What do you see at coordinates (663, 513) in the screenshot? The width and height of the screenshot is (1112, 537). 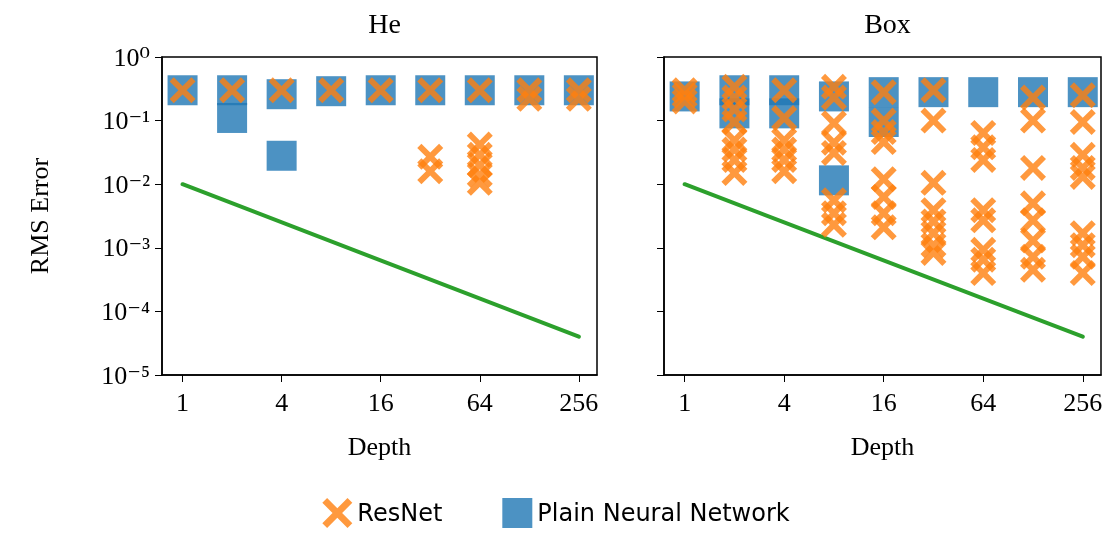 I see `legend-label: Plain Neural Network` at bounding box center [663, 513].